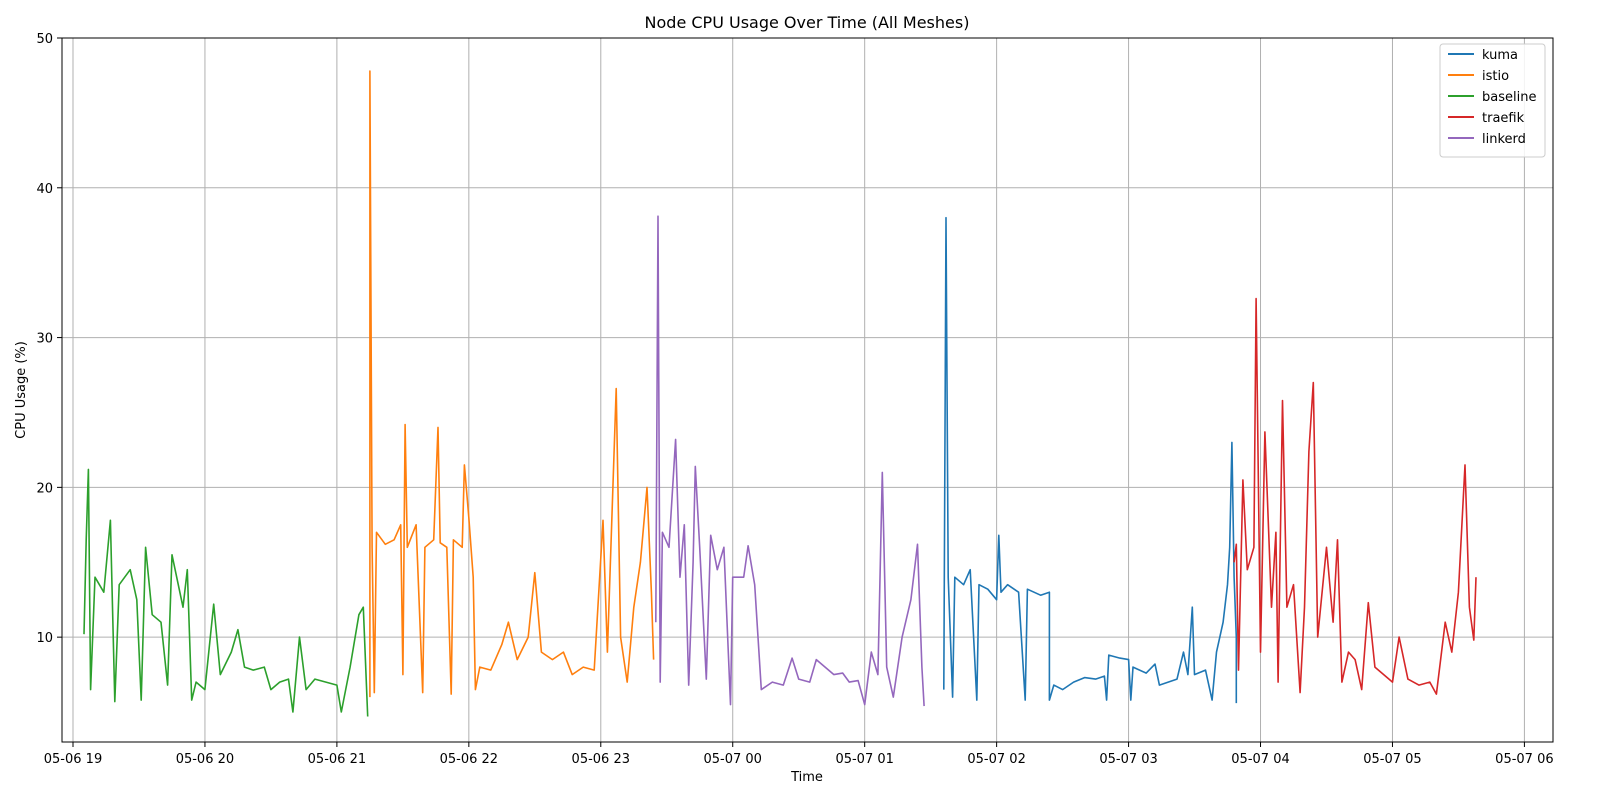  Describe the element at coordinates (789, 461) in the screenshot. I see `series-line-linkerd` at that location.